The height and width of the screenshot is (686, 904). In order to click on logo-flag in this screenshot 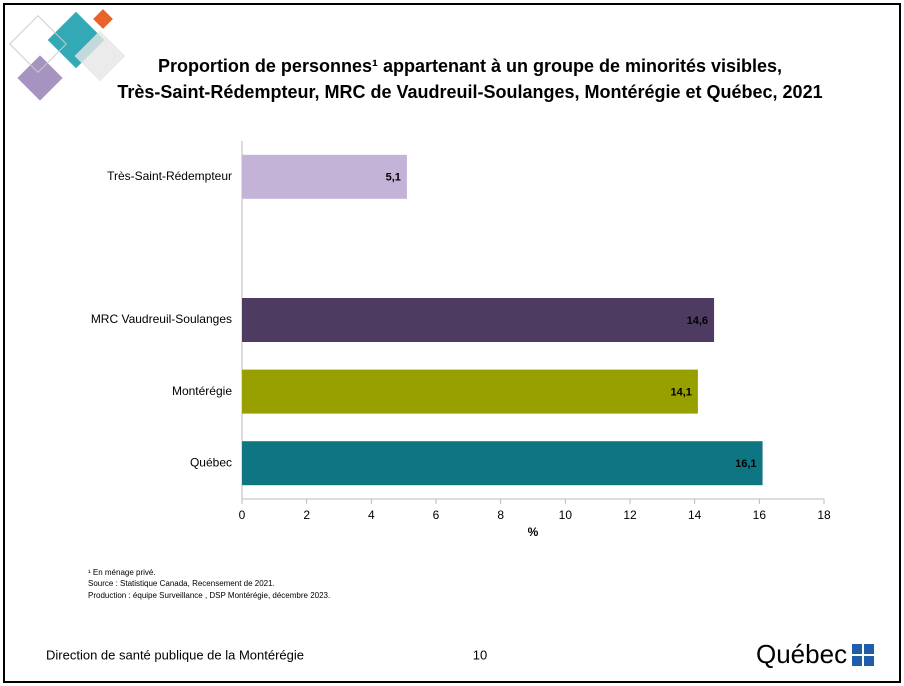, I will do `click(863, 655)`.